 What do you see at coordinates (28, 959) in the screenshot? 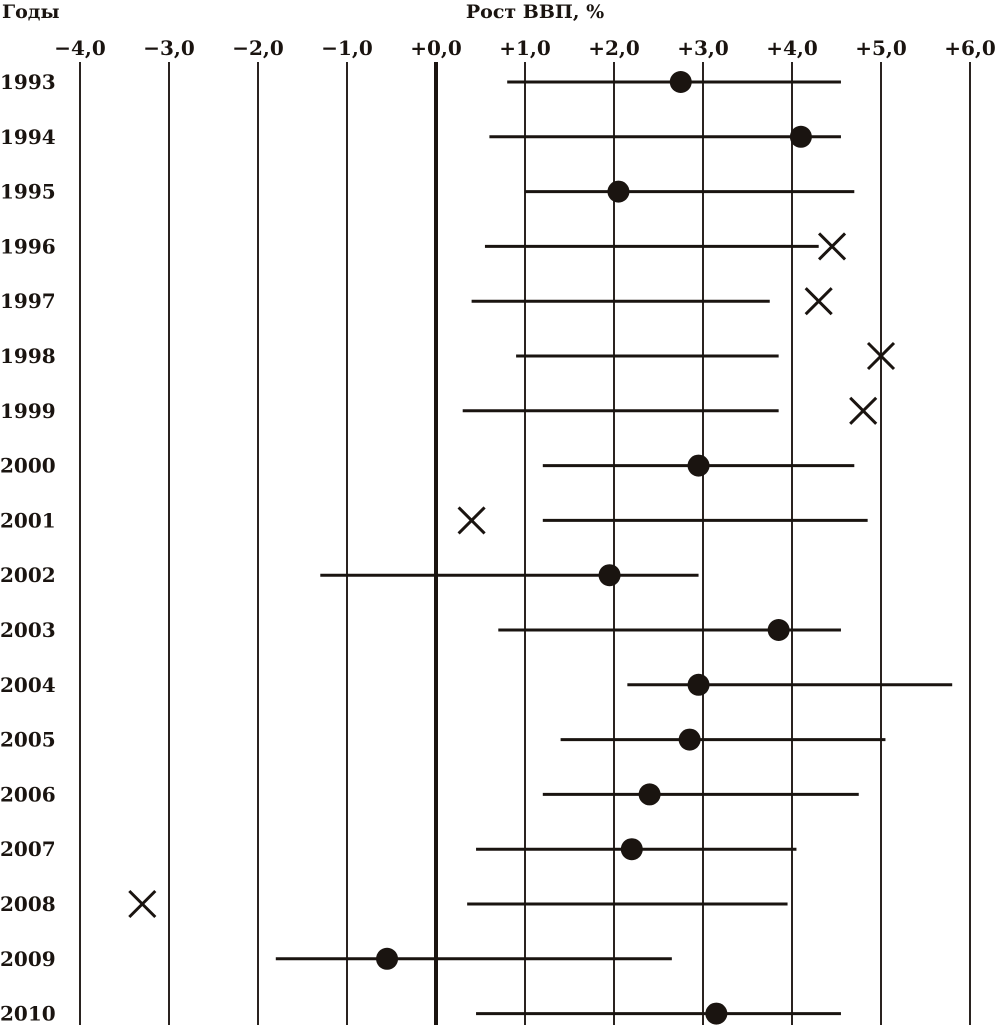
I see `year-label: 2009` at bounding box center [28, 959].